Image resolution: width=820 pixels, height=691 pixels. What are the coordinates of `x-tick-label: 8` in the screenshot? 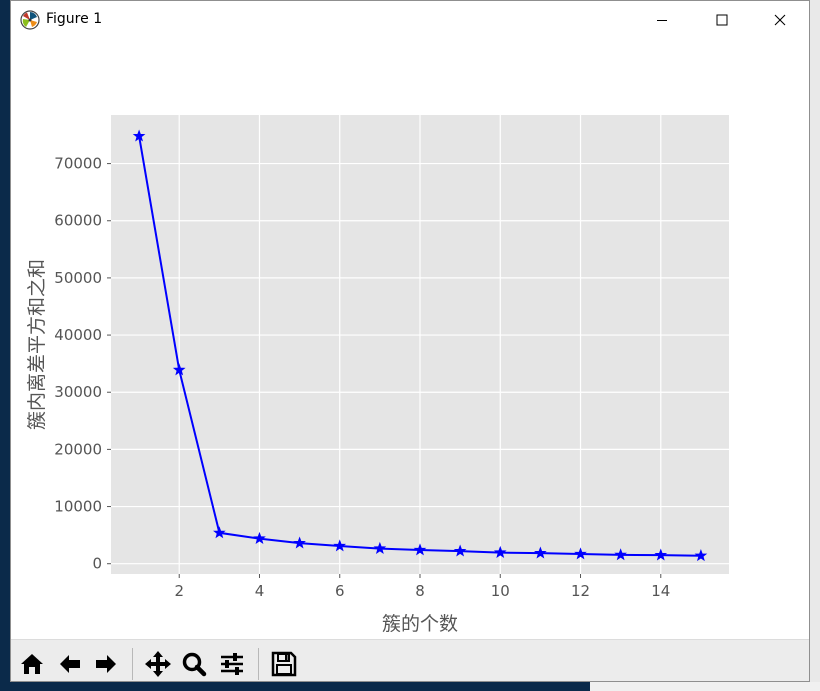 It's located at (420, 591).